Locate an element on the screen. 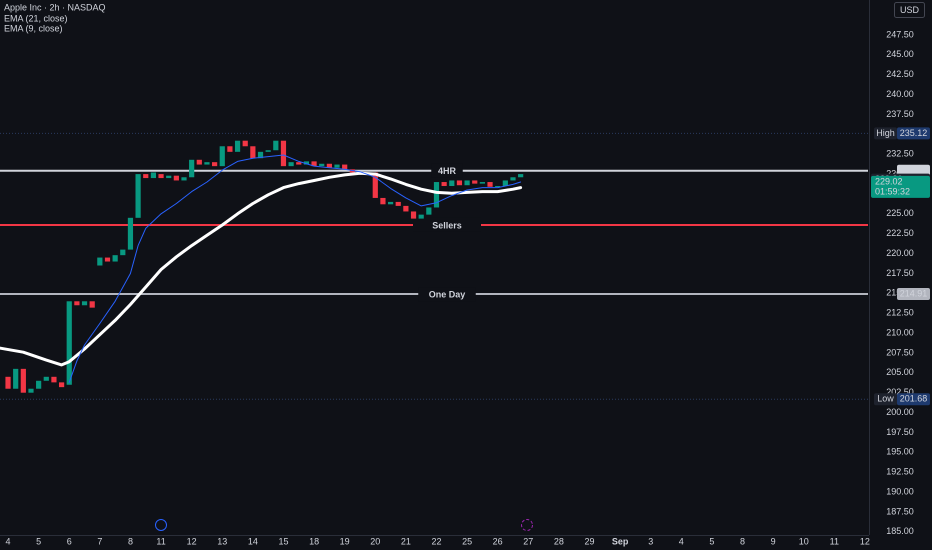  price-box is located at coordinates (900, 186).